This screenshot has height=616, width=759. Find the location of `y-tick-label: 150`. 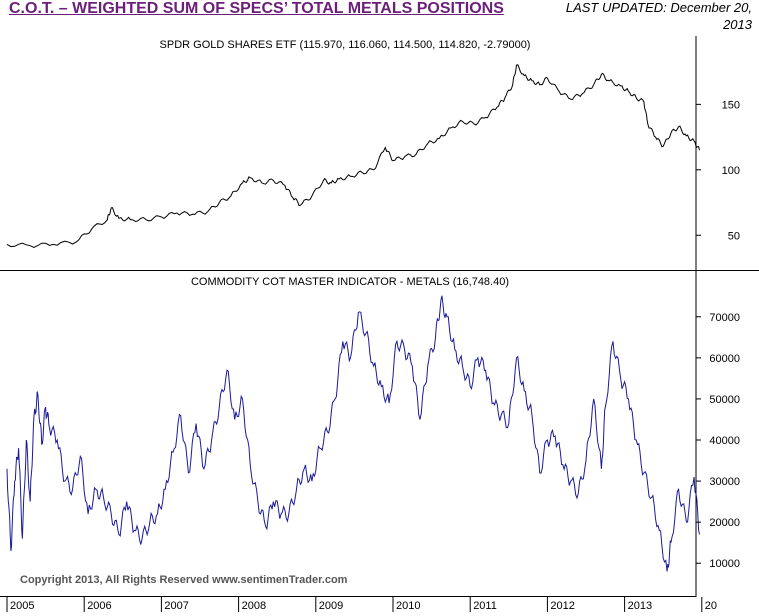

y-tick-label: 150 is located at coordinates (731, 105).